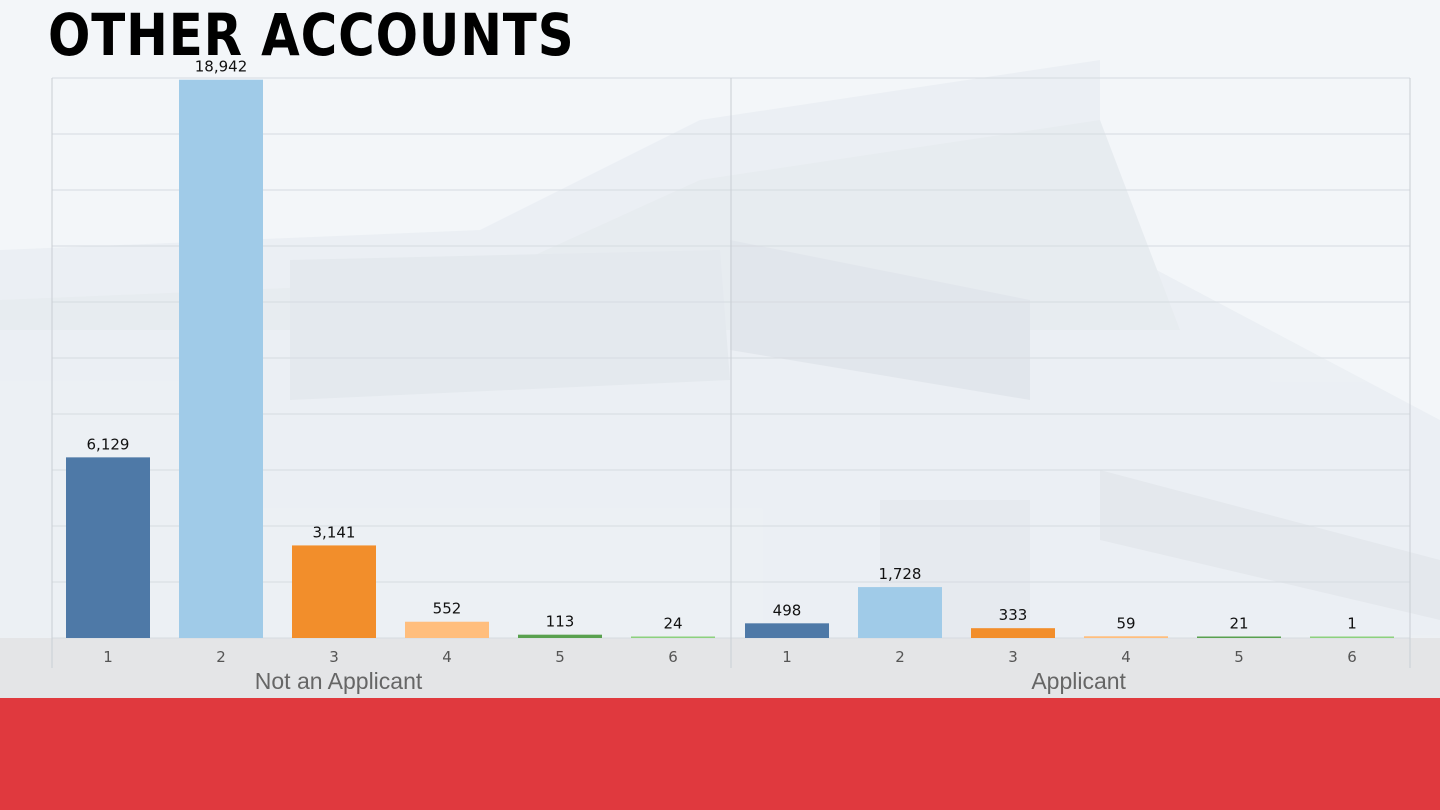  I want to click on bar-value-label: 1,728, so click(900, 574).